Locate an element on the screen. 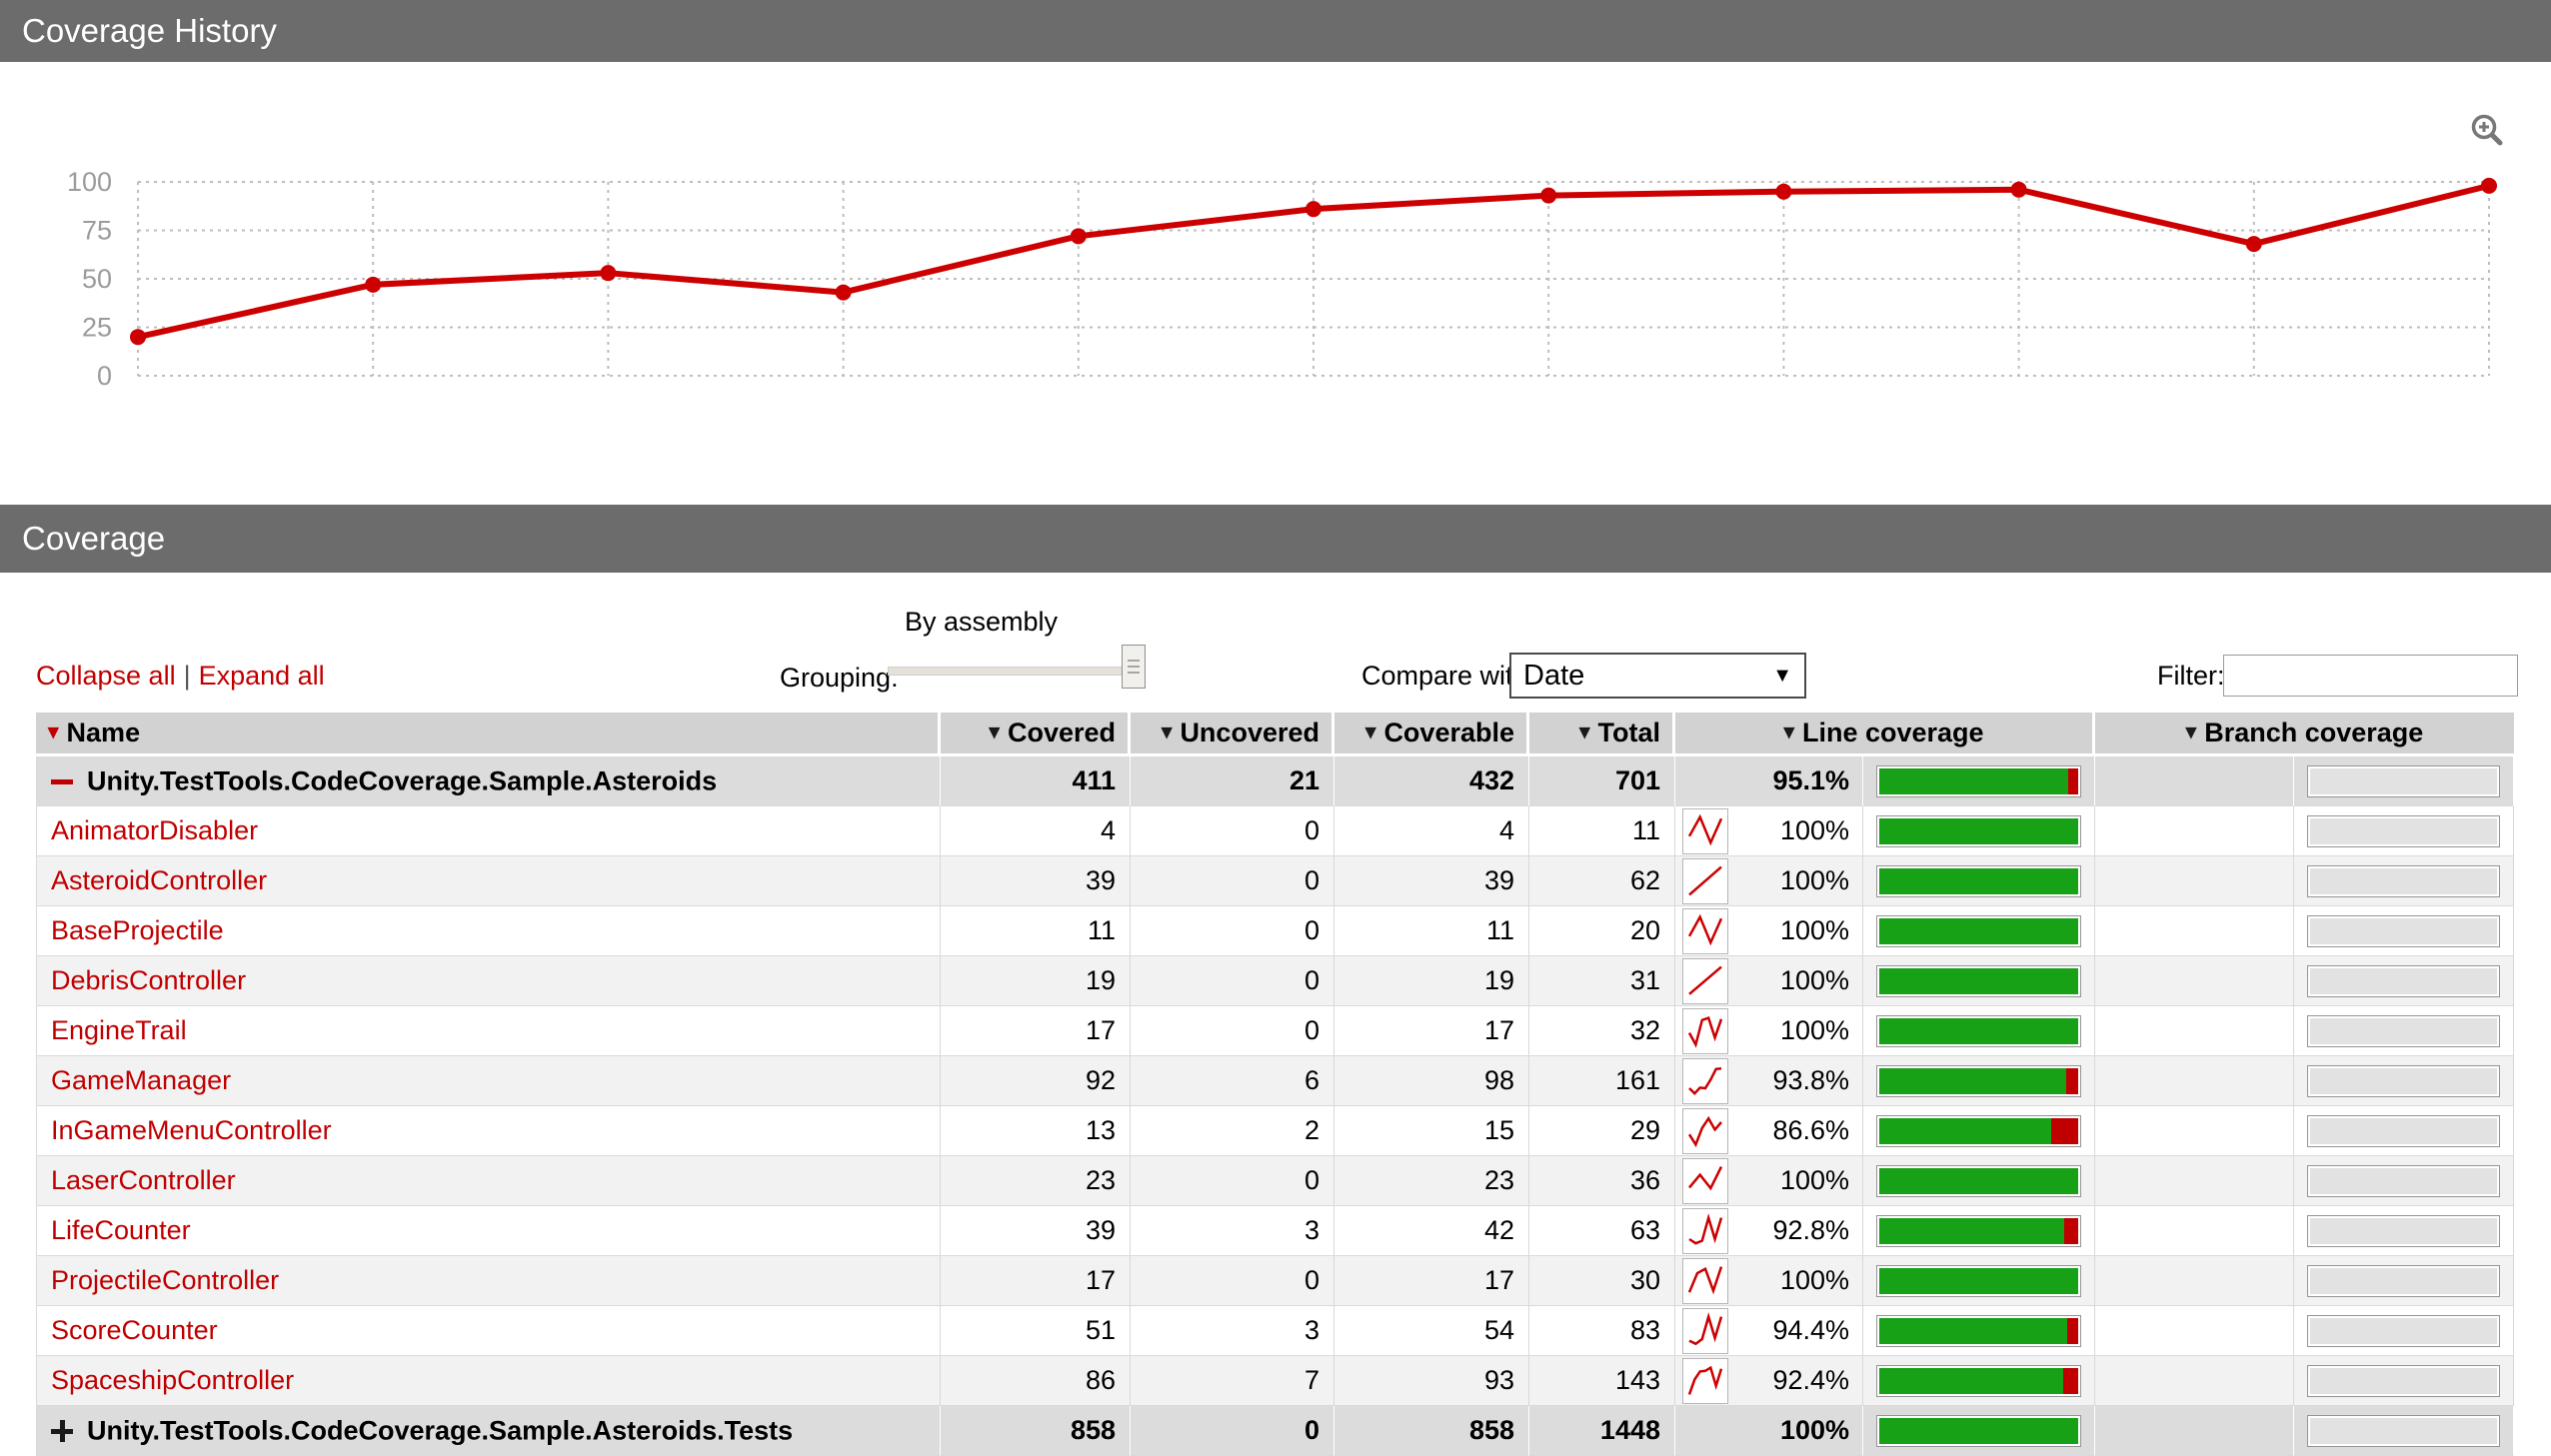 The width and height of the screenshot is (2551, 1456). chevron-down-icon: ▼ is located at coordinates (1782, 675).